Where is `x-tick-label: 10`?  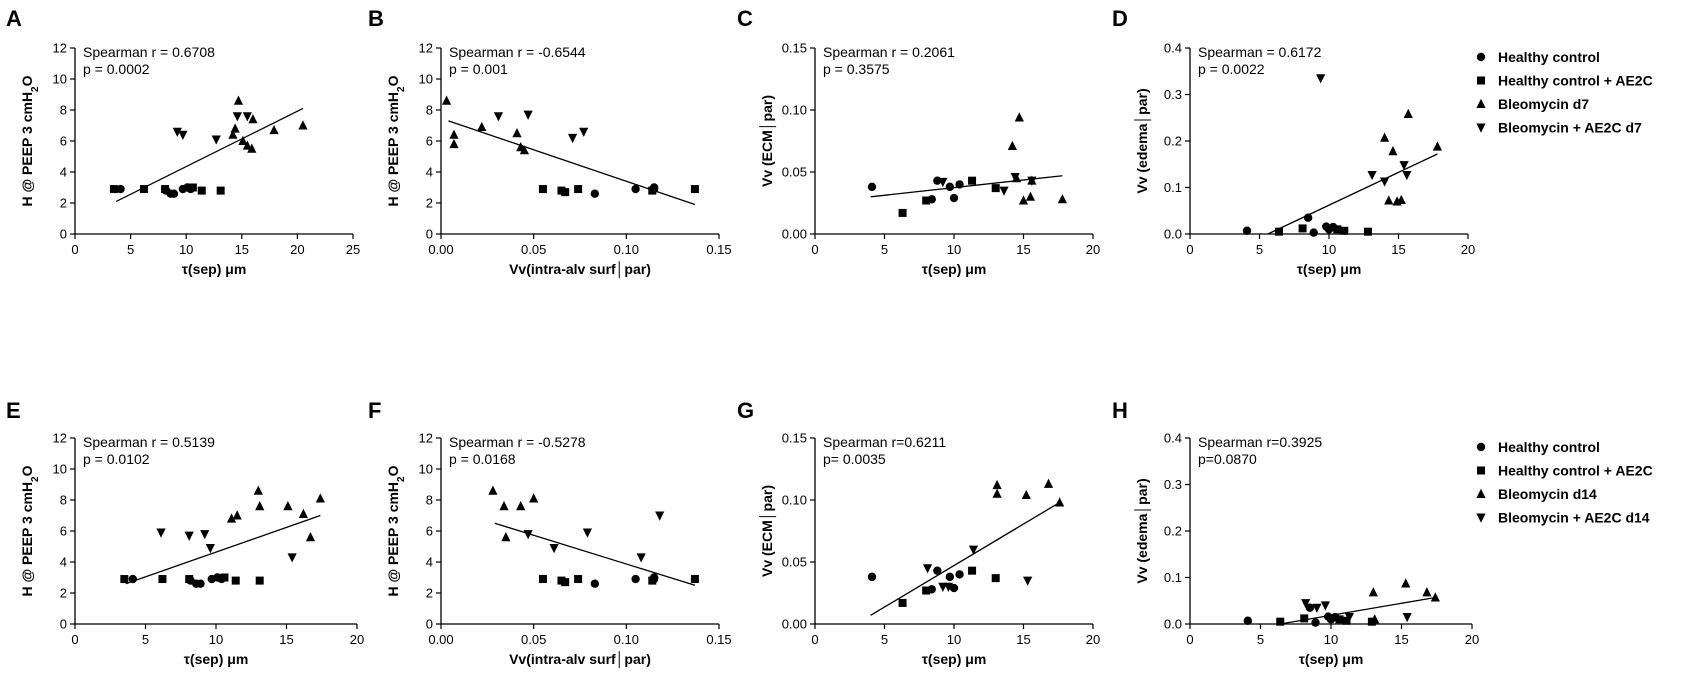 x-tick-label: 10 is located at coordinates (954, 249).